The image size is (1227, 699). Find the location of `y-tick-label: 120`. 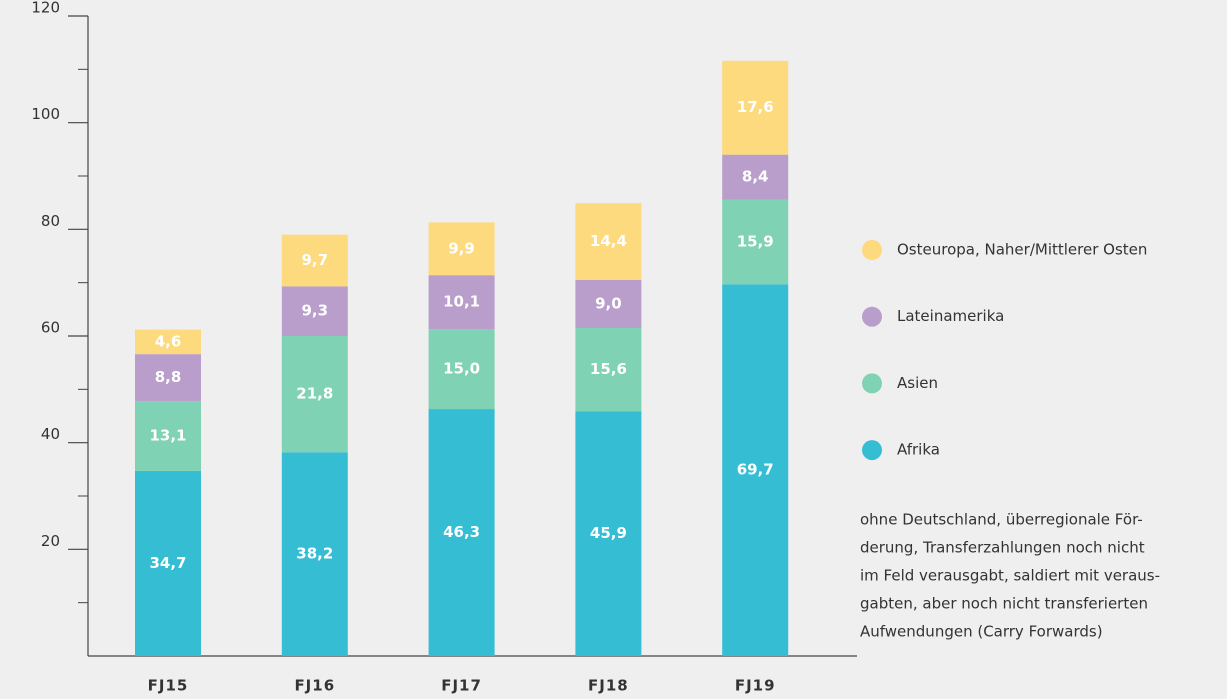

y-tick-label: 120 is located at coordinates (45, 8).